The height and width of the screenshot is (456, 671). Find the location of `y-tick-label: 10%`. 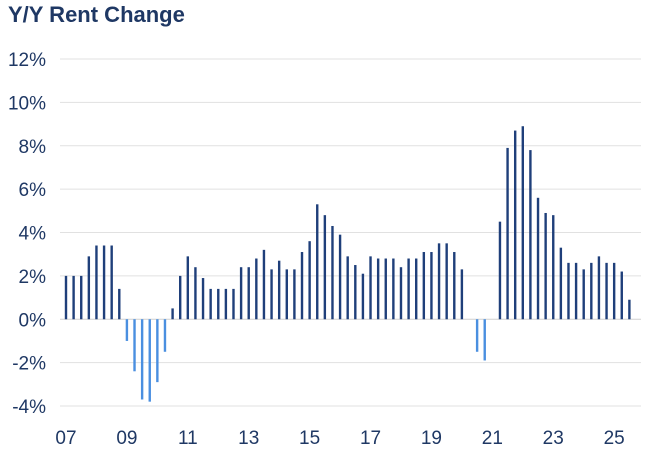

y-tick-label: 10% is located at coordinates (27, 103).